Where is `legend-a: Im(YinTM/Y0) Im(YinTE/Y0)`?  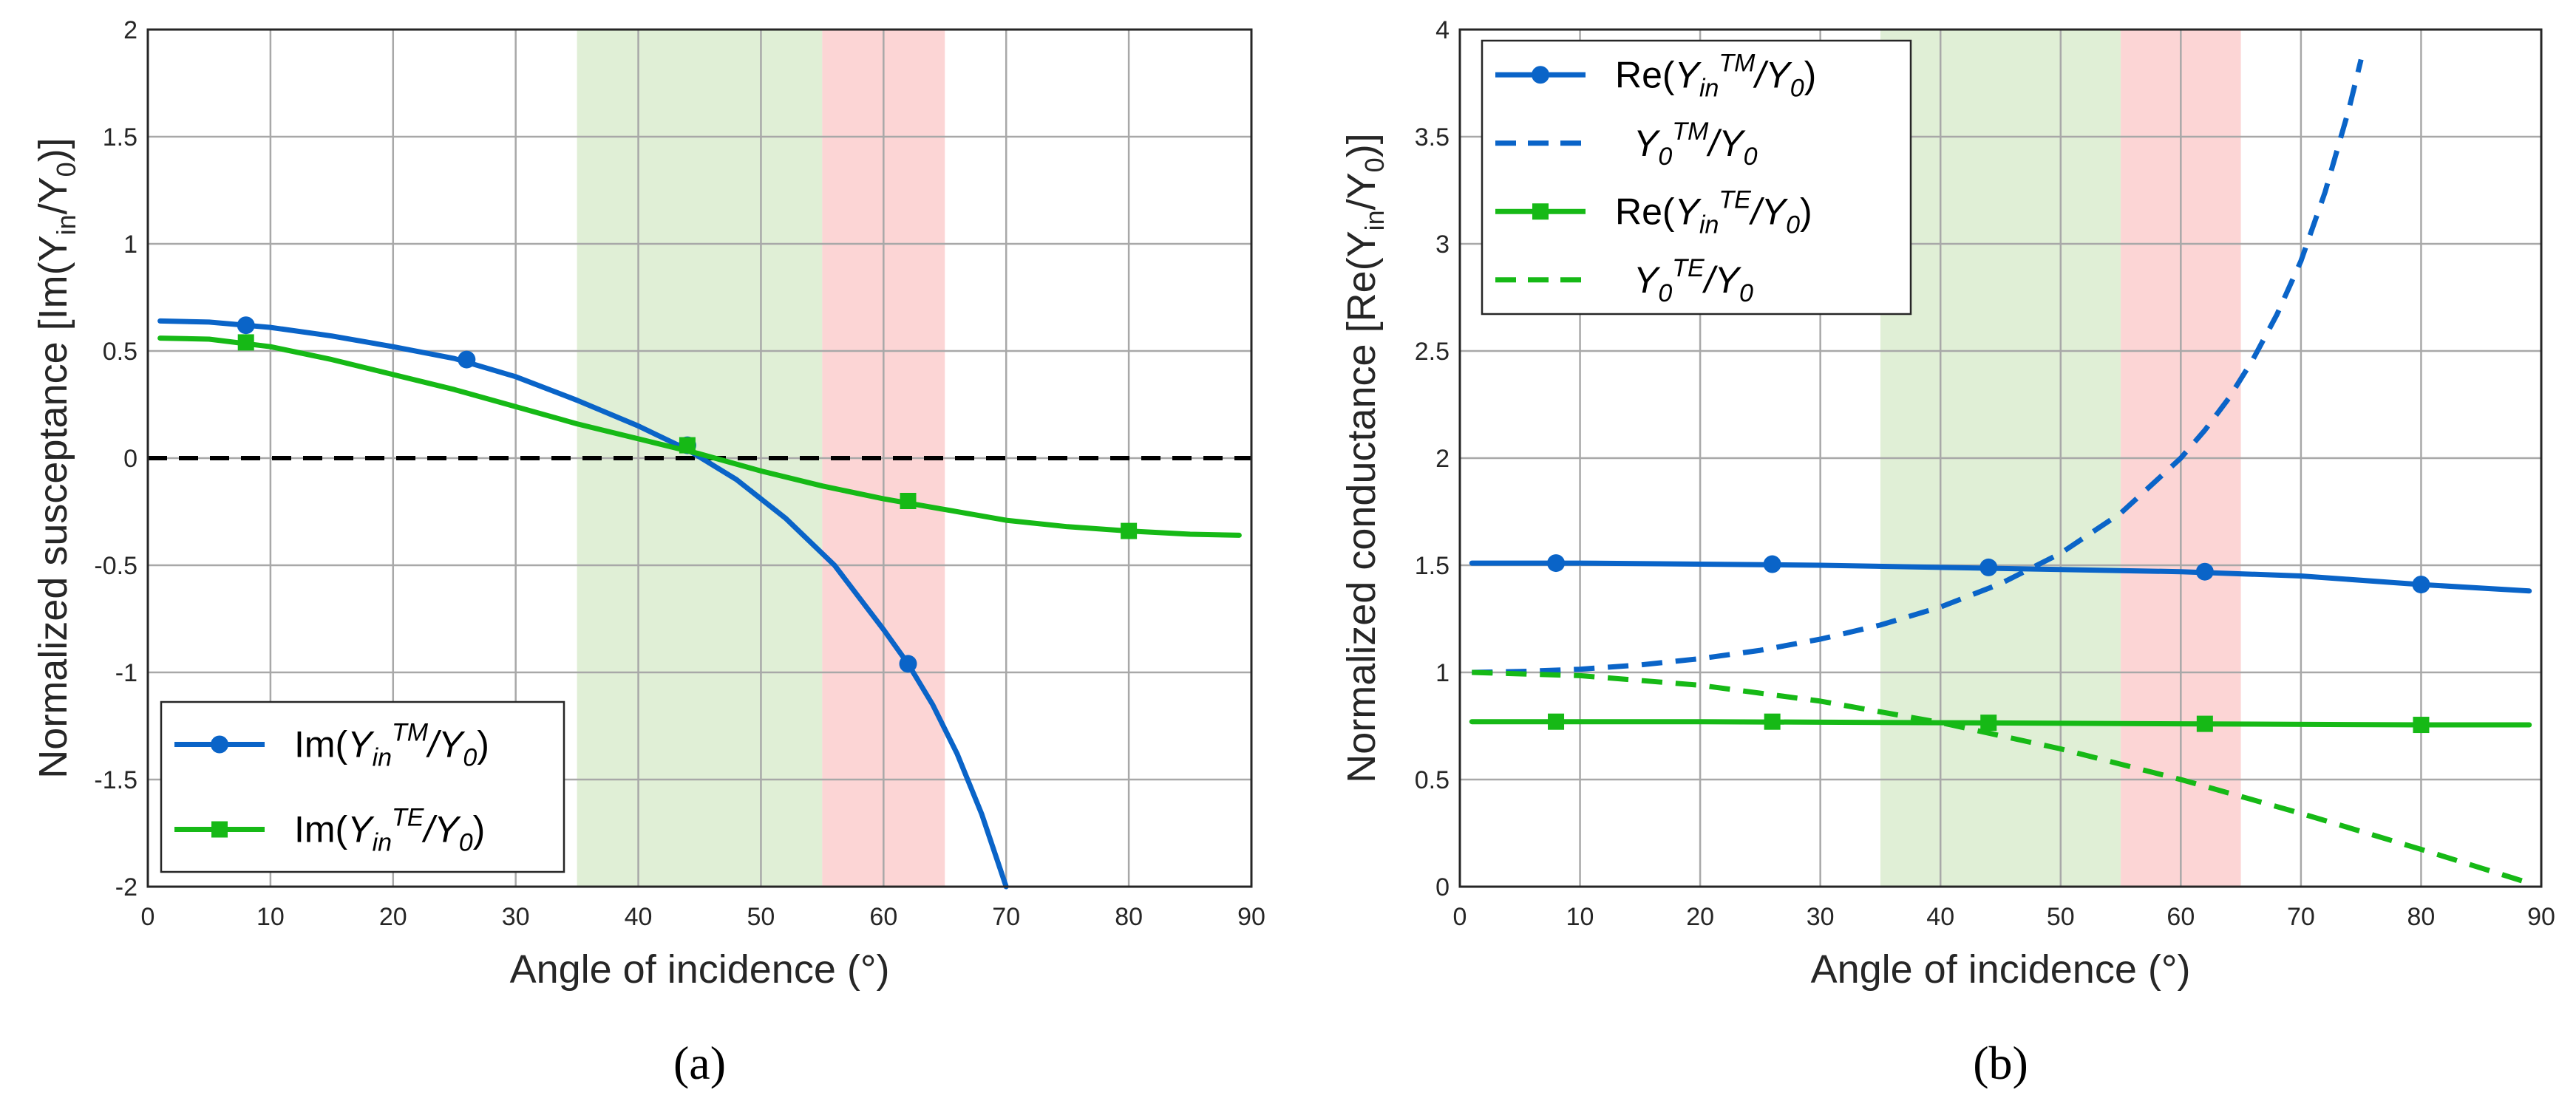
legend-a: Im(YinTM/Y0) Im(YinTE/Y0) is located at coordinates (362, 786).